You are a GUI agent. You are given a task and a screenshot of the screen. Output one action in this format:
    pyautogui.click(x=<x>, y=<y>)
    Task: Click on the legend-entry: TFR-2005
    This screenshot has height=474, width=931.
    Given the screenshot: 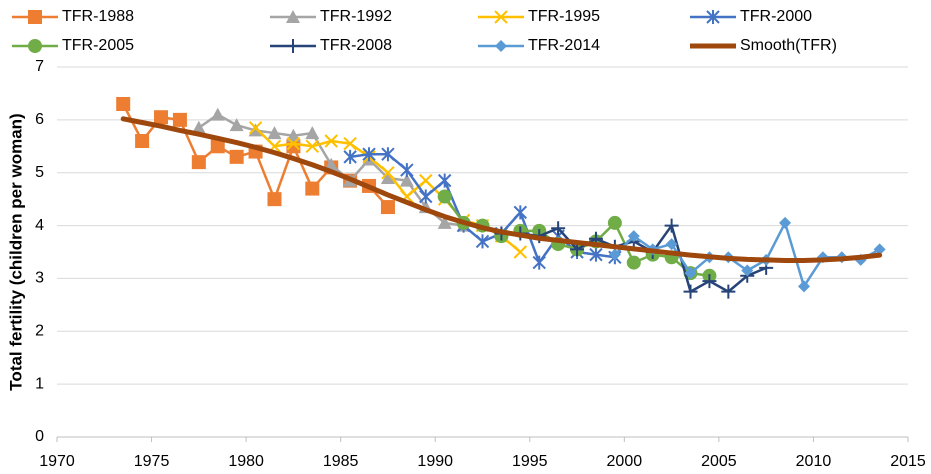 What is the action you would take?
    pyautogui.click(x=73, y=45)
    